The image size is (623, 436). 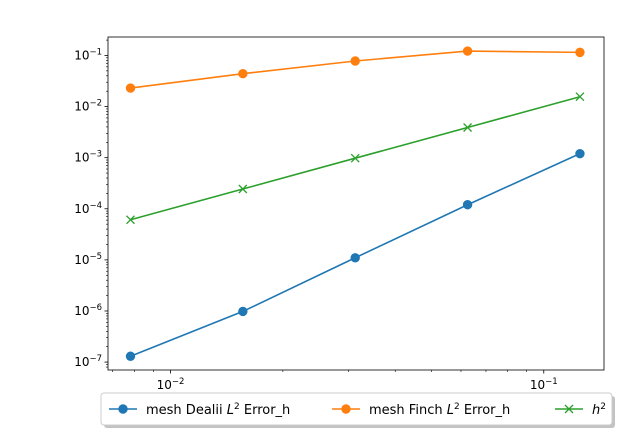 I want to click on y-tick-label: 10⁻⁵, so click(x=88, y=259).